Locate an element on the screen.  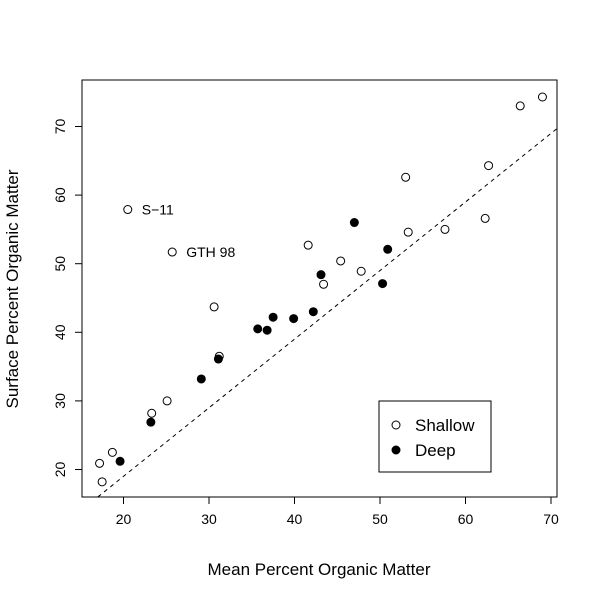
legend-box is located at coordinates (435, 436).